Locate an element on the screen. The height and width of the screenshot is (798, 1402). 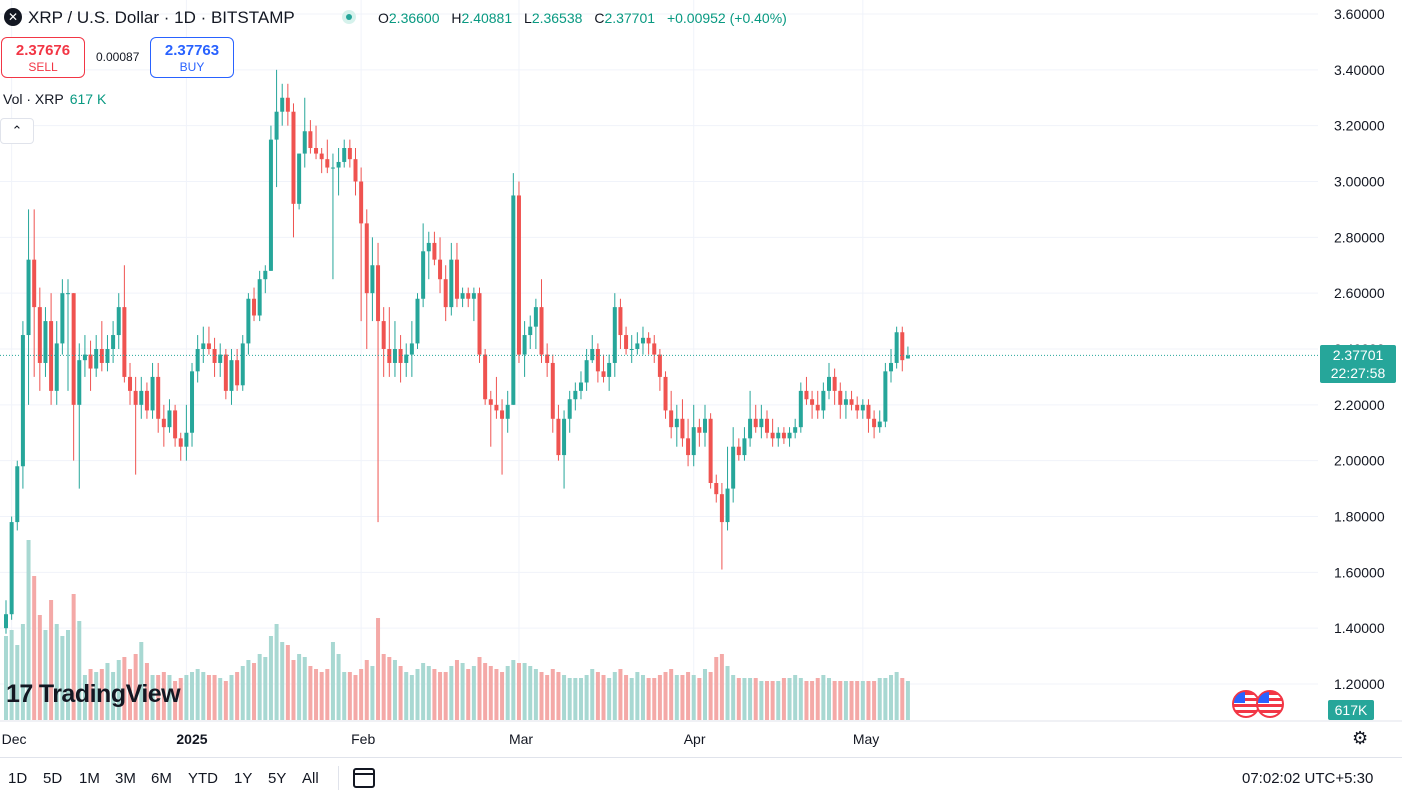
sell-label: SELL is located at coordinates (43, 67).